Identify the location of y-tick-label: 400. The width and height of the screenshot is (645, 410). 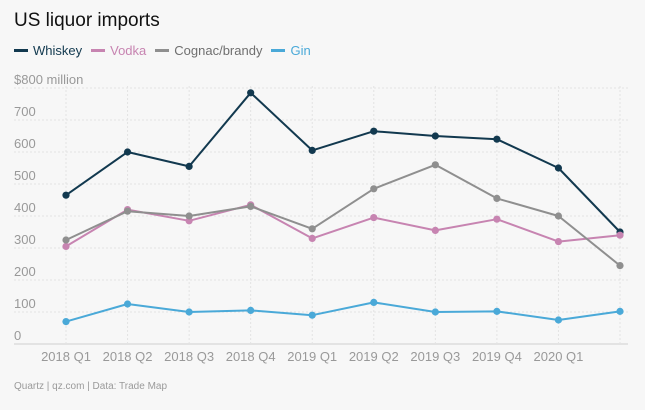
(25, 207).